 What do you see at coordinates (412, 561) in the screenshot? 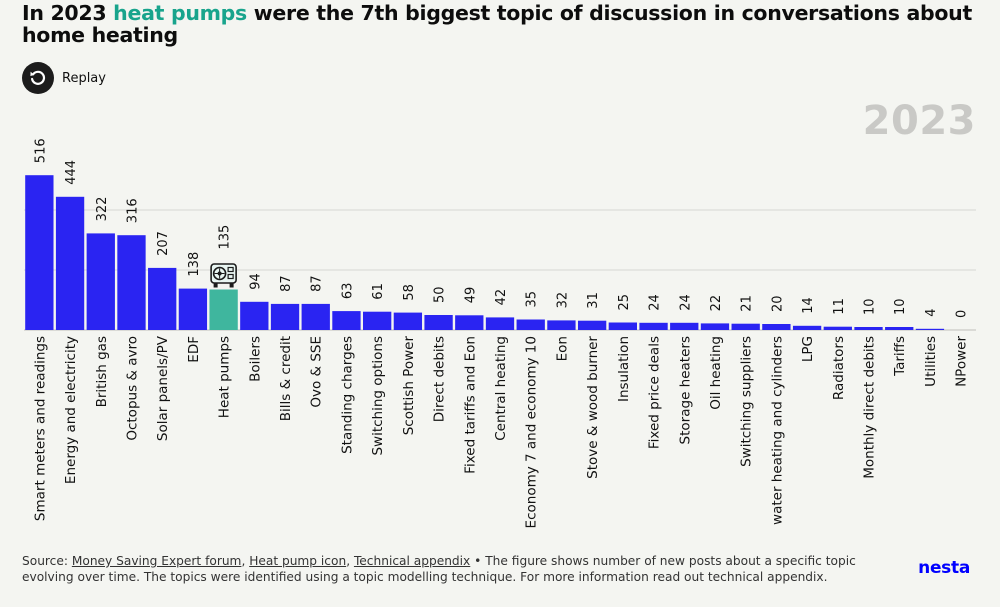
I see `source-link-appendix: Technical appendix` at bounding box center [412, 561].